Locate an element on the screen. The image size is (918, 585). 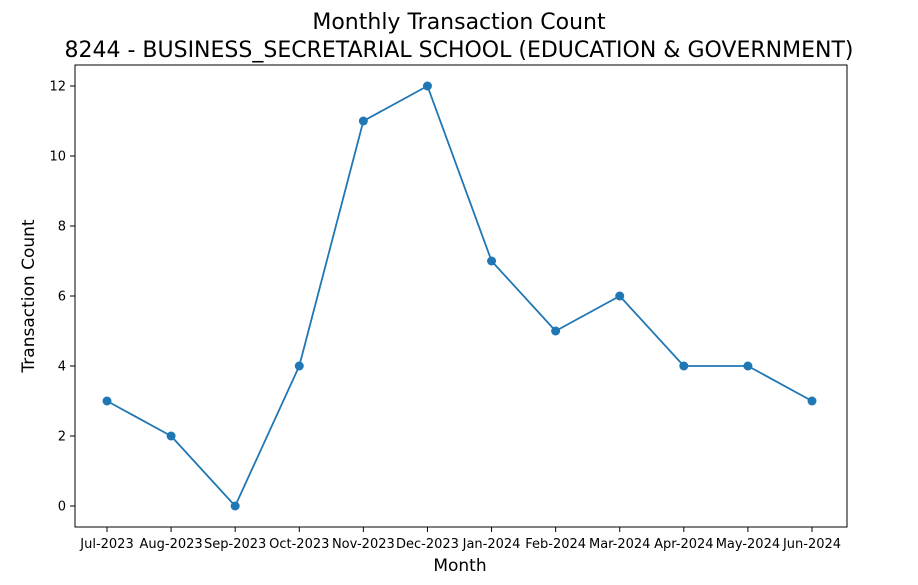
x-tick-label: Apr-2024 is located at coordinates (683, 544).